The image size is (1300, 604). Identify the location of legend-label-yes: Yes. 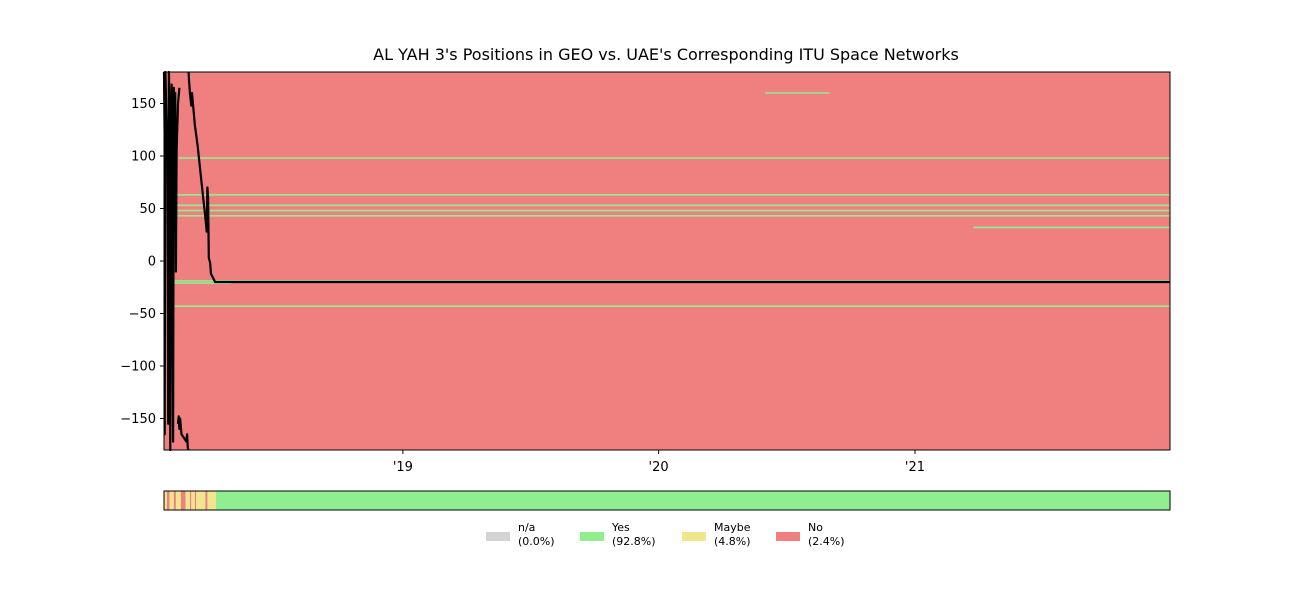
(620, 527).